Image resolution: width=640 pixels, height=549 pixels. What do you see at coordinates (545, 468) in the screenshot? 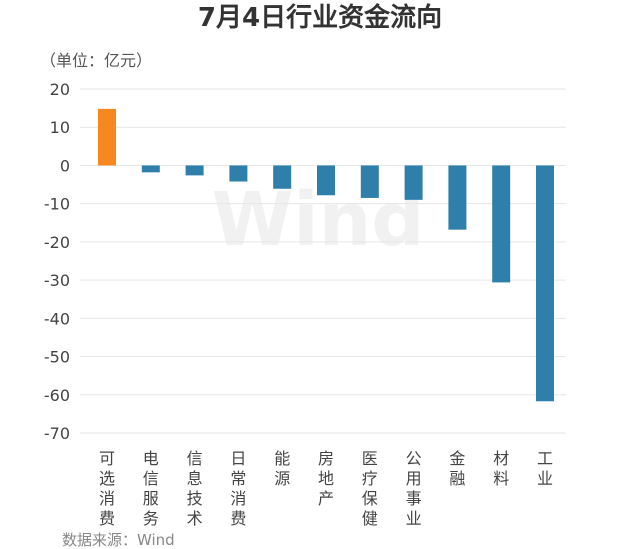
I see `x-category-label: 工业` at bounding box center [545, 468].